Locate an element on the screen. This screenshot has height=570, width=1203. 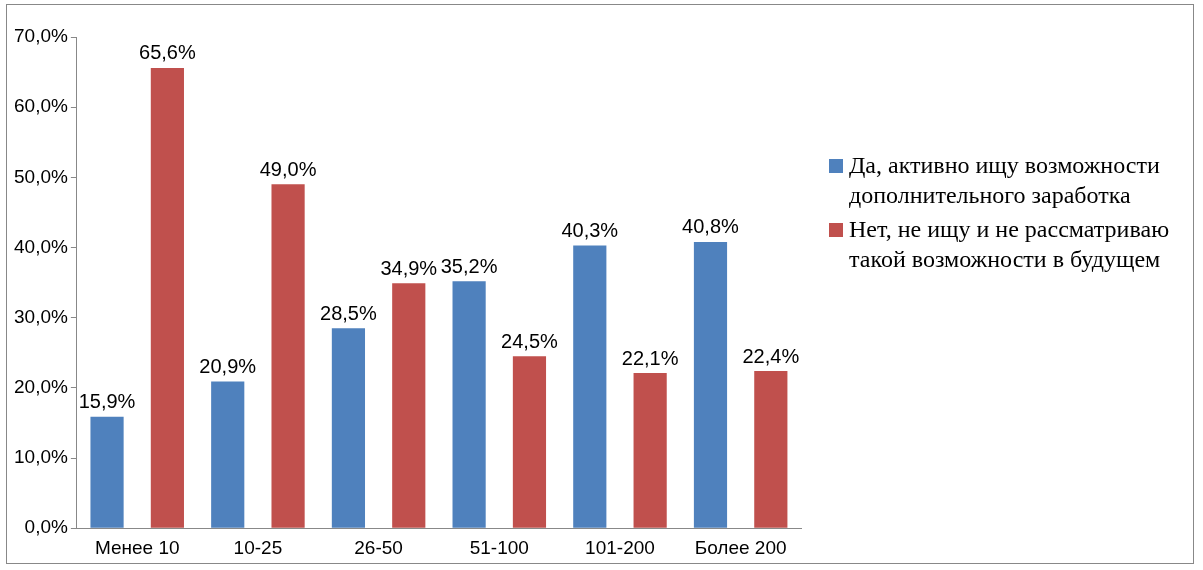
legend-label: Да, активно ищу возможности дополнительного заработка is located at coordinates (1005, 180).